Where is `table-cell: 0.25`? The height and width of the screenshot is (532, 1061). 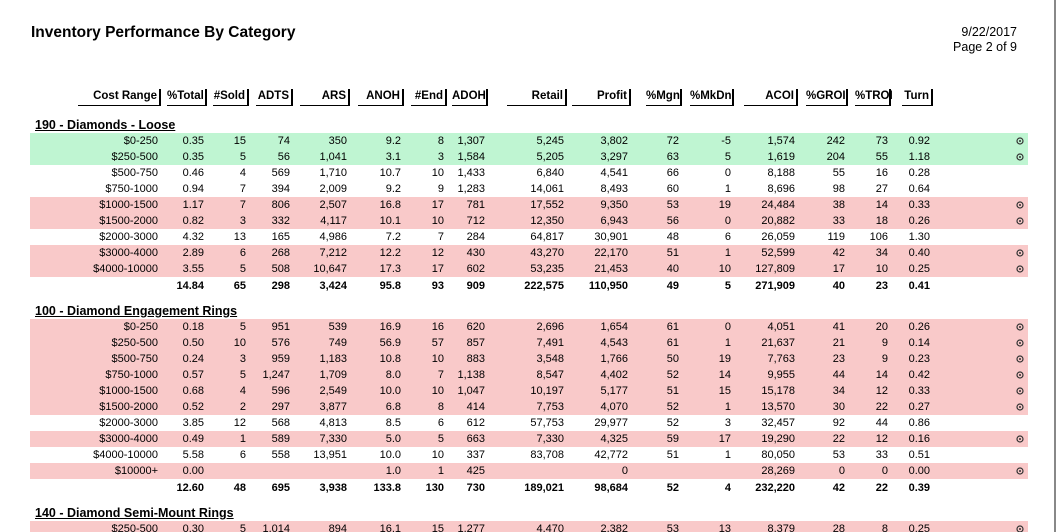 table-cell: 0.25 is located at coordinates (919, 269).